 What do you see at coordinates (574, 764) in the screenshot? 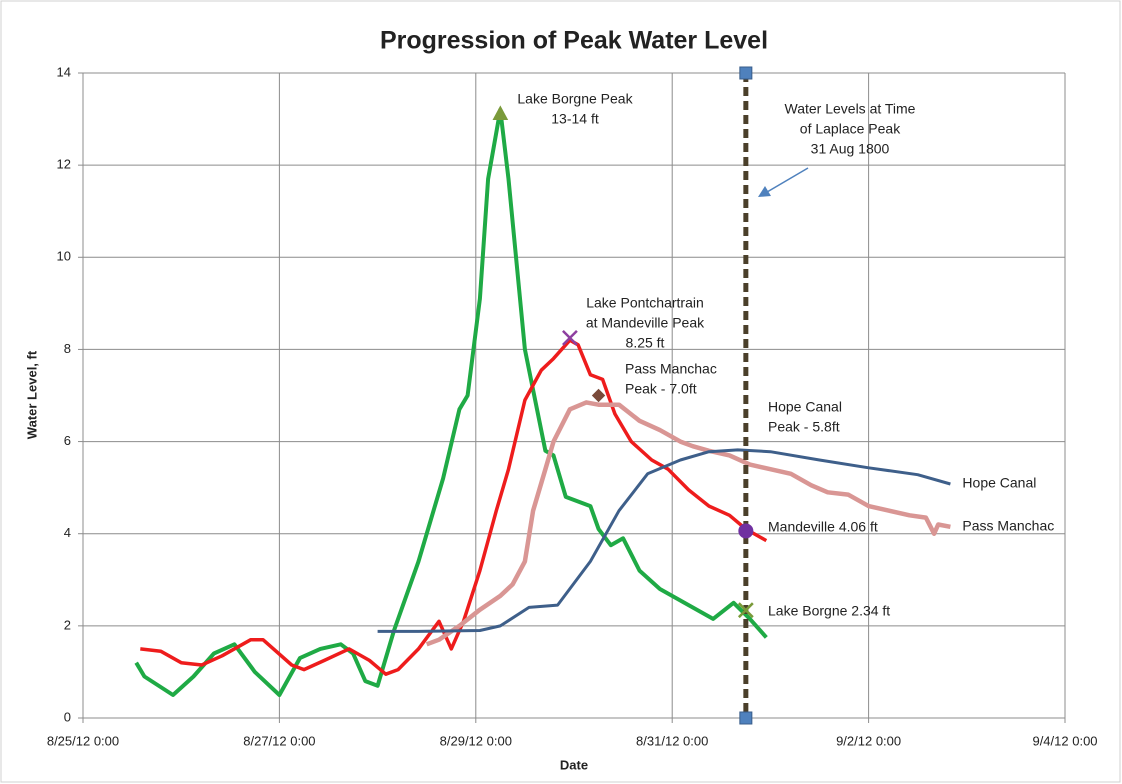
I see `x-axis-label: Date` at bounding box center [574, 764].